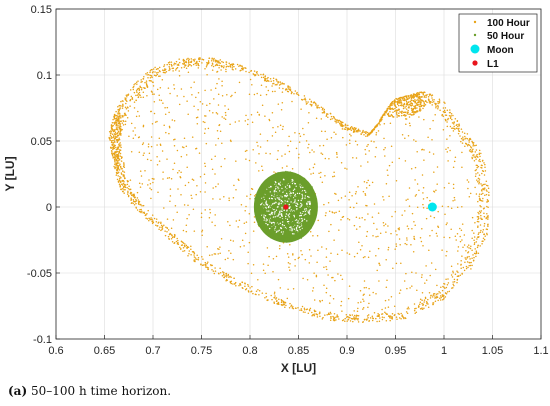  What do you see at coordinates (346, 351) in the screenshot?
I see `x-tick-label: 0.9` at bounding box center [346, 351].